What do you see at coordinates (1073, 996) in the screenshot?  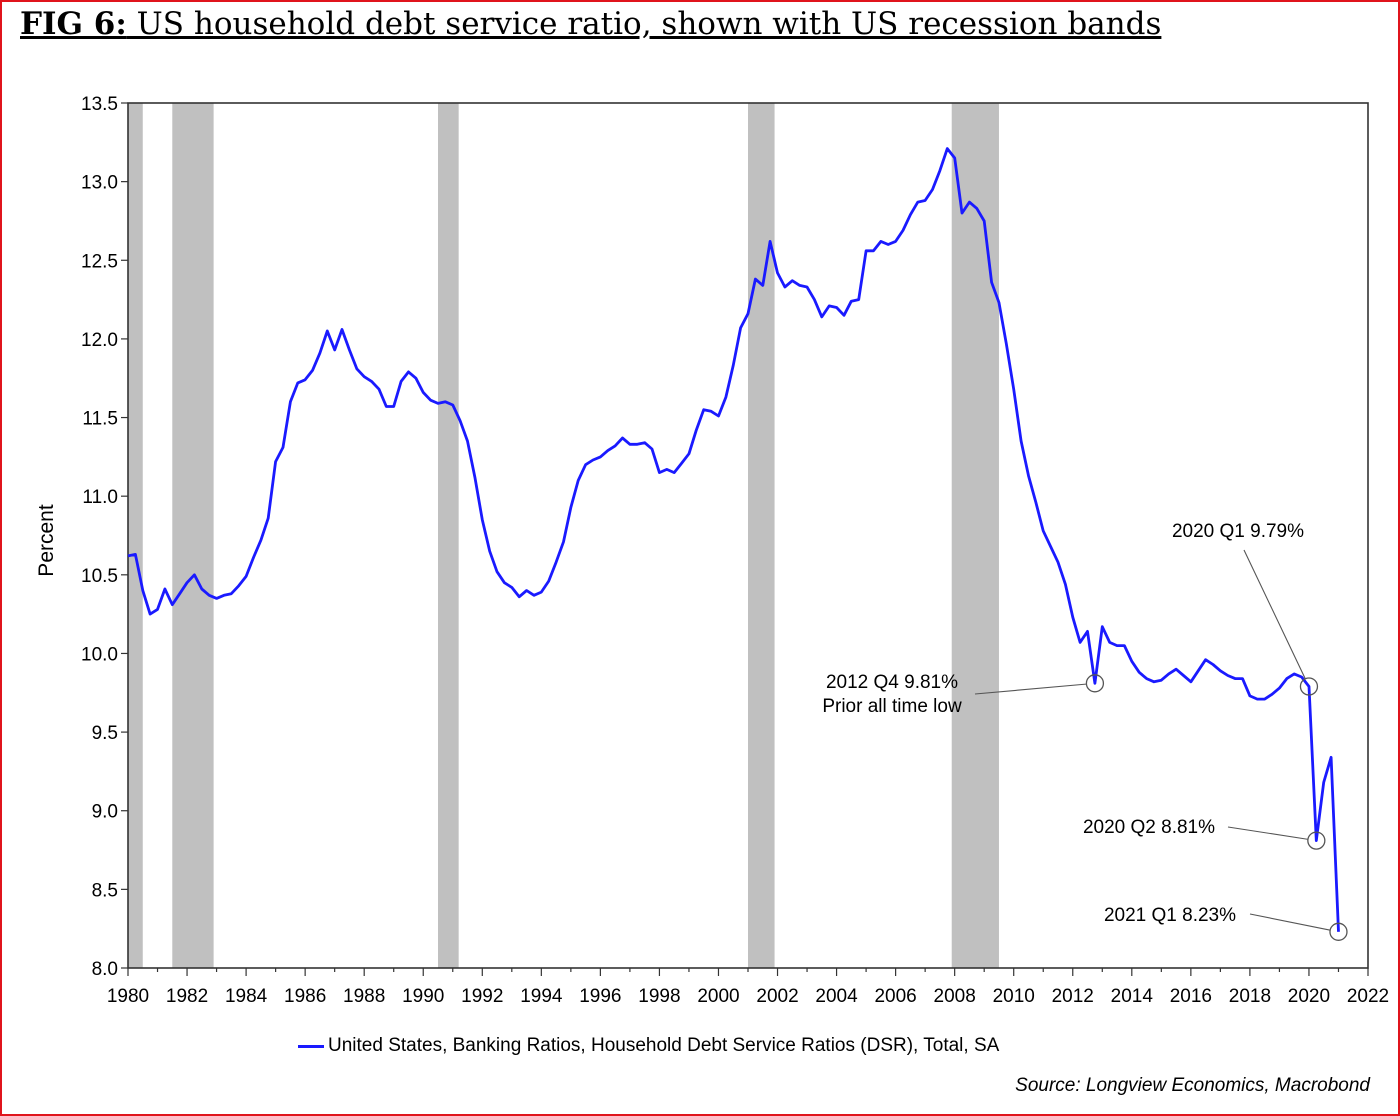 I see `x-tick-label: 2012` at bounding box center [1073, 996].